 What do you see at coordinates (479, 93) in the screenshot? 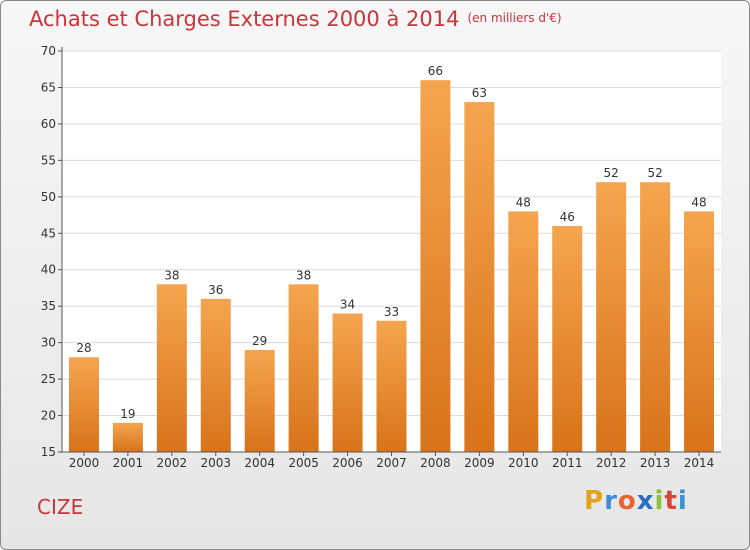
I see `bar-value-label: 63` at bounding box center [479, 93].